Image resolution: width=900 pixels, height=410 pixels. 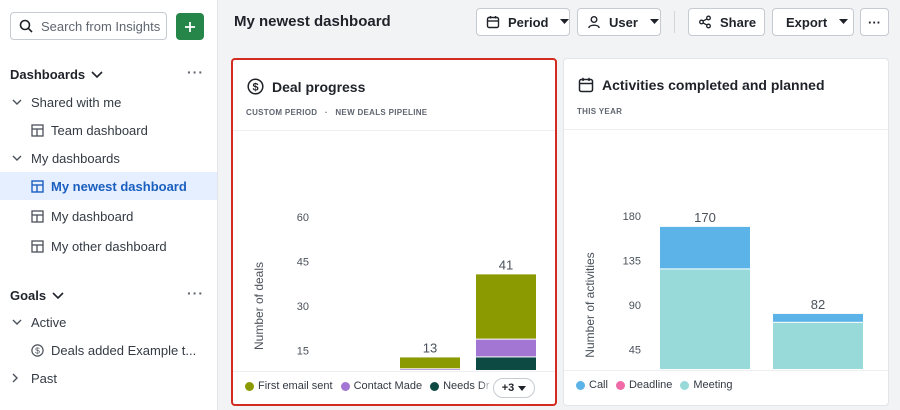 I want to click on y-tick-label: 30, so click(x=303, y=307).